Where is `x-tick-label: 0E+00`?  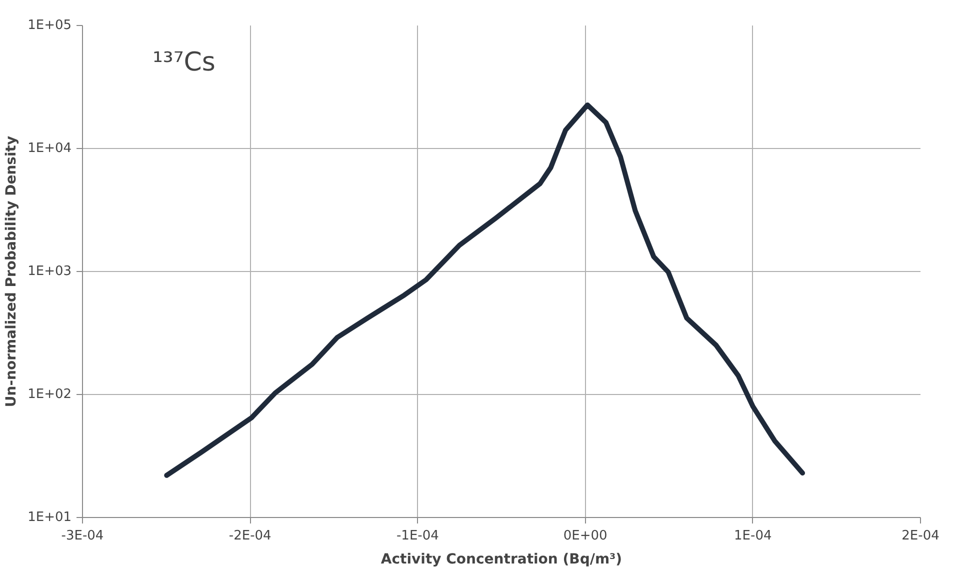
x-tick-label: 0E+00 is located at coordinates (585, 536).